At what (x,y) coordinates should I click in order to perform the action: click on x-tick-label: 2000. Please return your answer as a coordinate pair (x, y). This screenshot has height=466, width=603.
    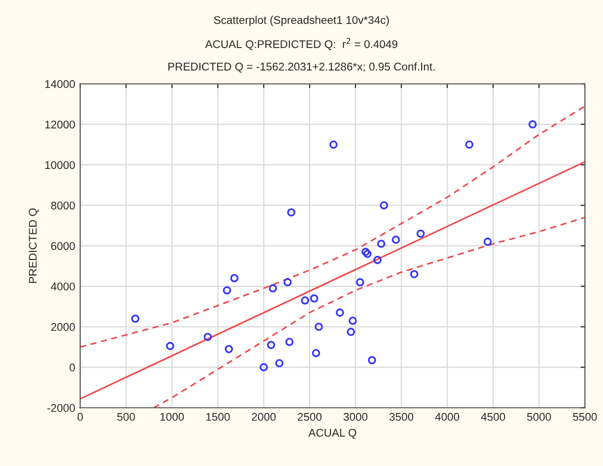
    Looking at the image, I should click on (264, 416).